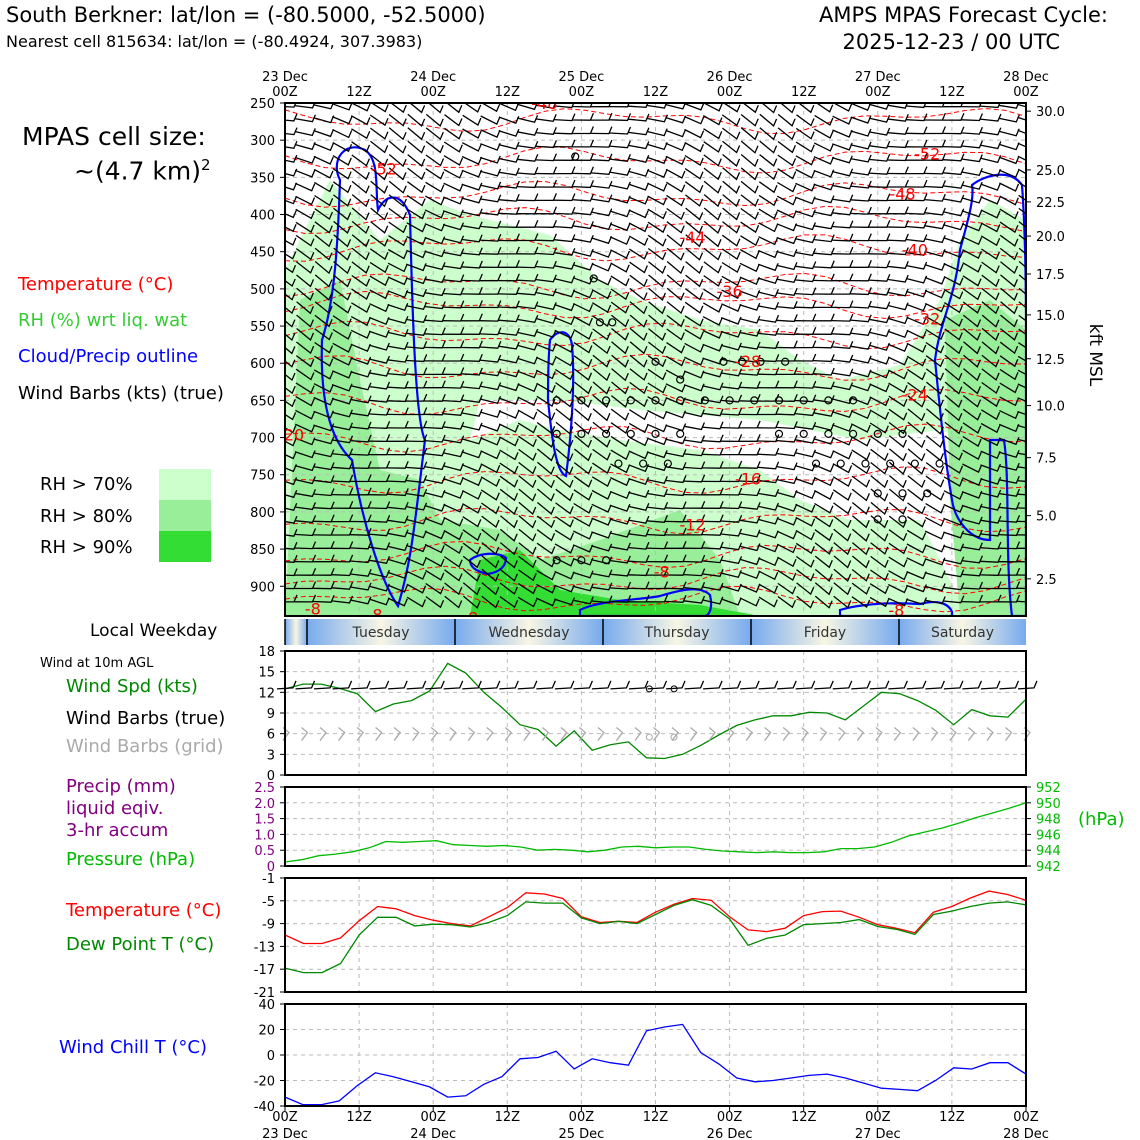 This screenshot has height=1140, width=1140. I want to click on temperature-panel: -21-17-13-9-5-1, so click(640, 936).